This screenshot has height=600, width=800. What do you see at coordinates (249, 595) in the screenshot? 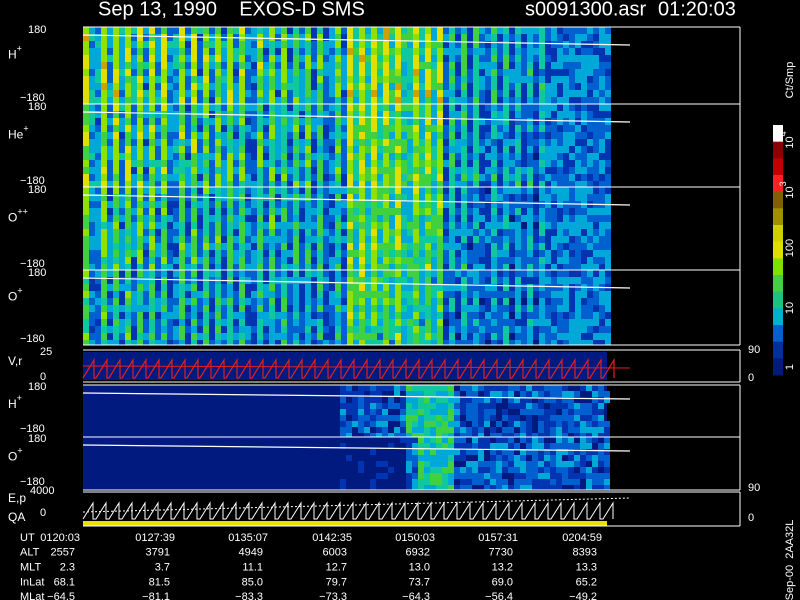
I see `row-value: −83.3` at bounding box center [249, 595].